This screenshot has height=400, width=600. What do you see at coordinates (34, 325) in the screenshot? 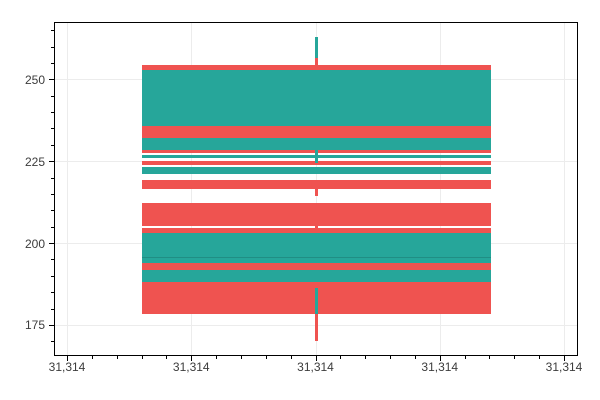
I see `y-axis-tick-label: 175` at bounding box center [34, 325].